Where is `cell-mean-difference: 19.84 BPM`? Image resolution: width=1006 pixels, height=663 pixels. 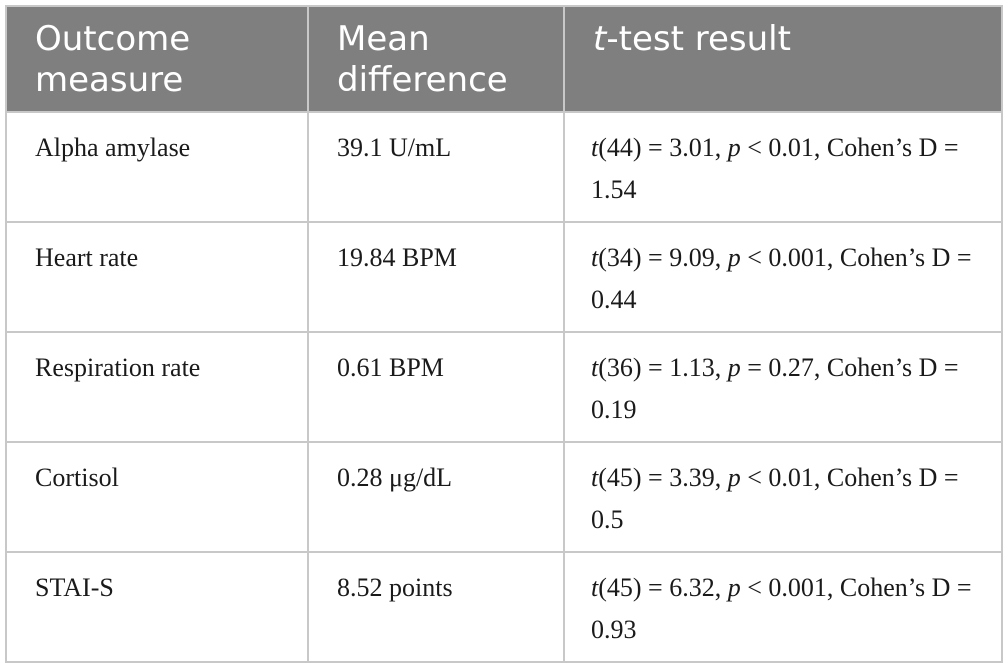 cell-mean-difference: 19.84 BPM is located at coordinates (436, 277).